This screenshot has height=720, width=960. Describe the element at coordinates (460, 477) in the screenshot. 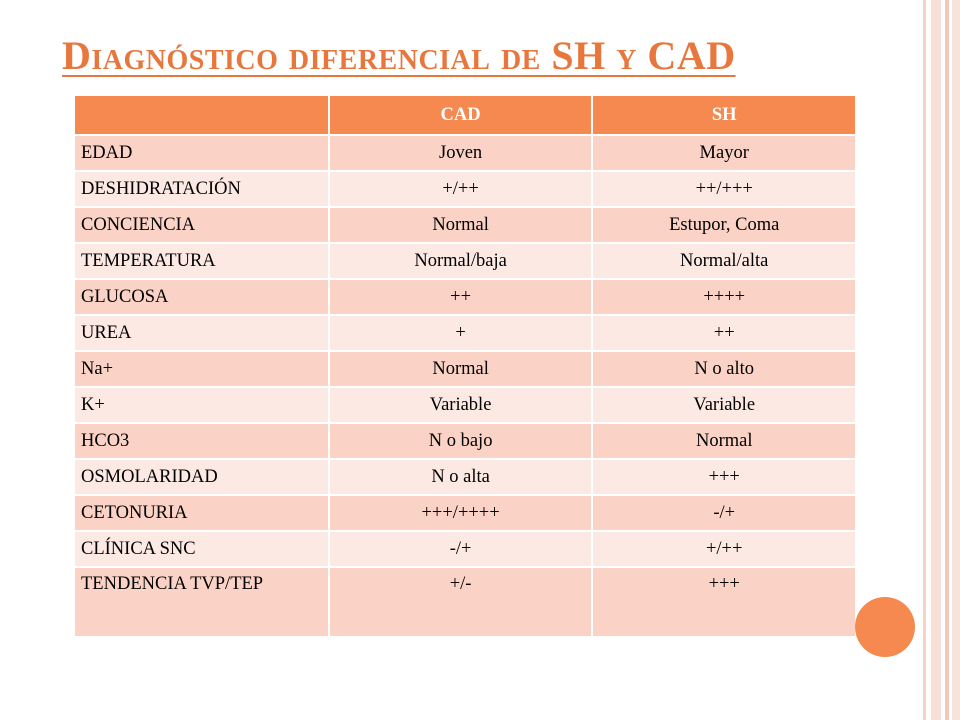

I see `cad-value: N o alta` at that location.